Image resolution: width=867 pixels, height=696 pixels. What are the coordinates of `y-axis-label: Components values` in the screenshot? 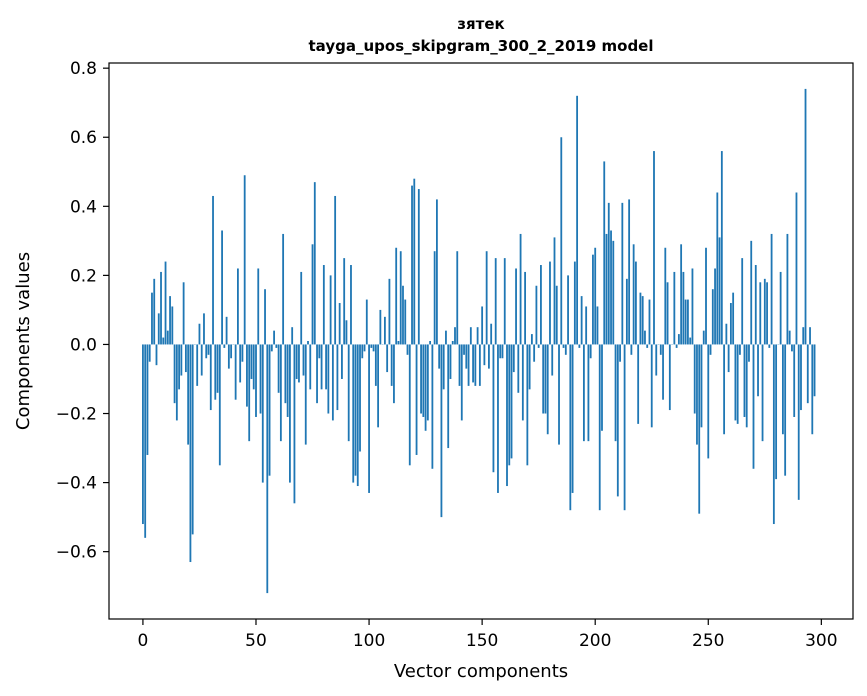 It's located at (23, 341).